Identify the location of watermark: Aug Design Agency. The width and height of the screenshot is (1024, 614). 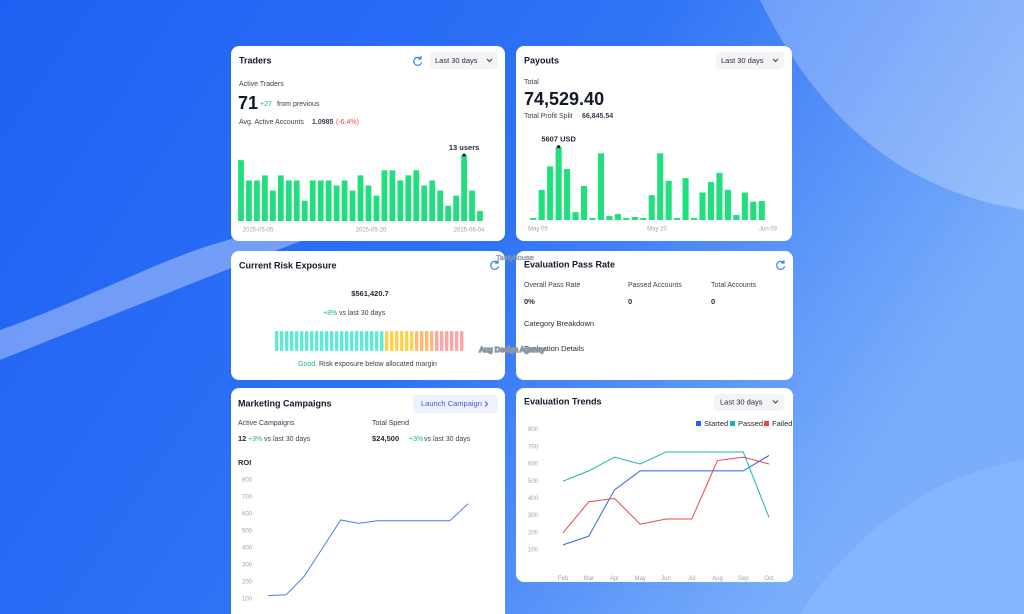
(512, 349).